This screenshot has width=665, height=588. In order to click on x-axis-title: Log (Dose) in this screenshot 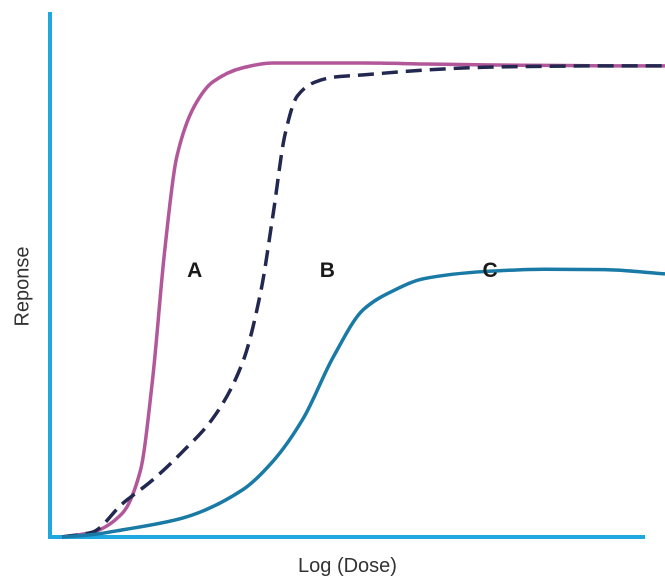, I will do `click(347, 566)`.